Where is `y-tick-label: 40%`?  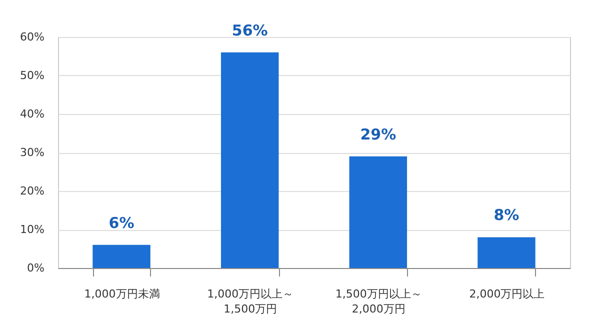 y-tick-label: 40% is located at coordinates (32, 114).